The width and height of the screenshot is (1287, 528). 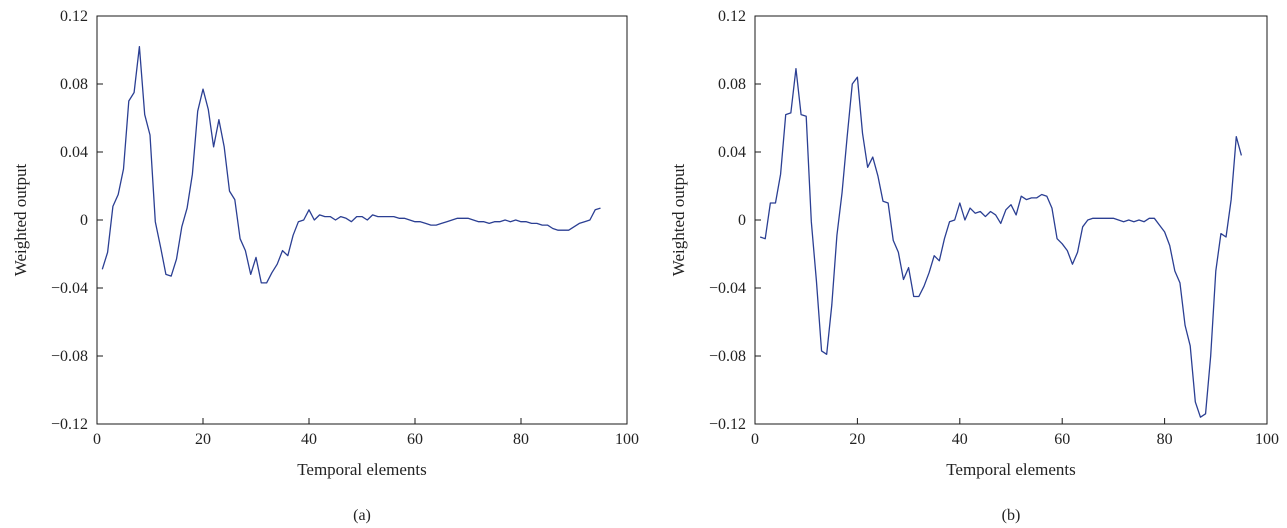 What do you see at coordinates (69, 288) in the screenshot?
I see `y-tick-label-a-2: −0.04` at bounding box center [69, 288].